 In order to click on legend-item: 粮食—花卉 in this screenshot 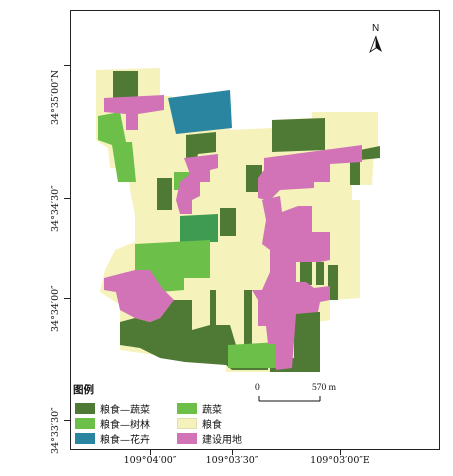, I will do `click(112, 439)`.